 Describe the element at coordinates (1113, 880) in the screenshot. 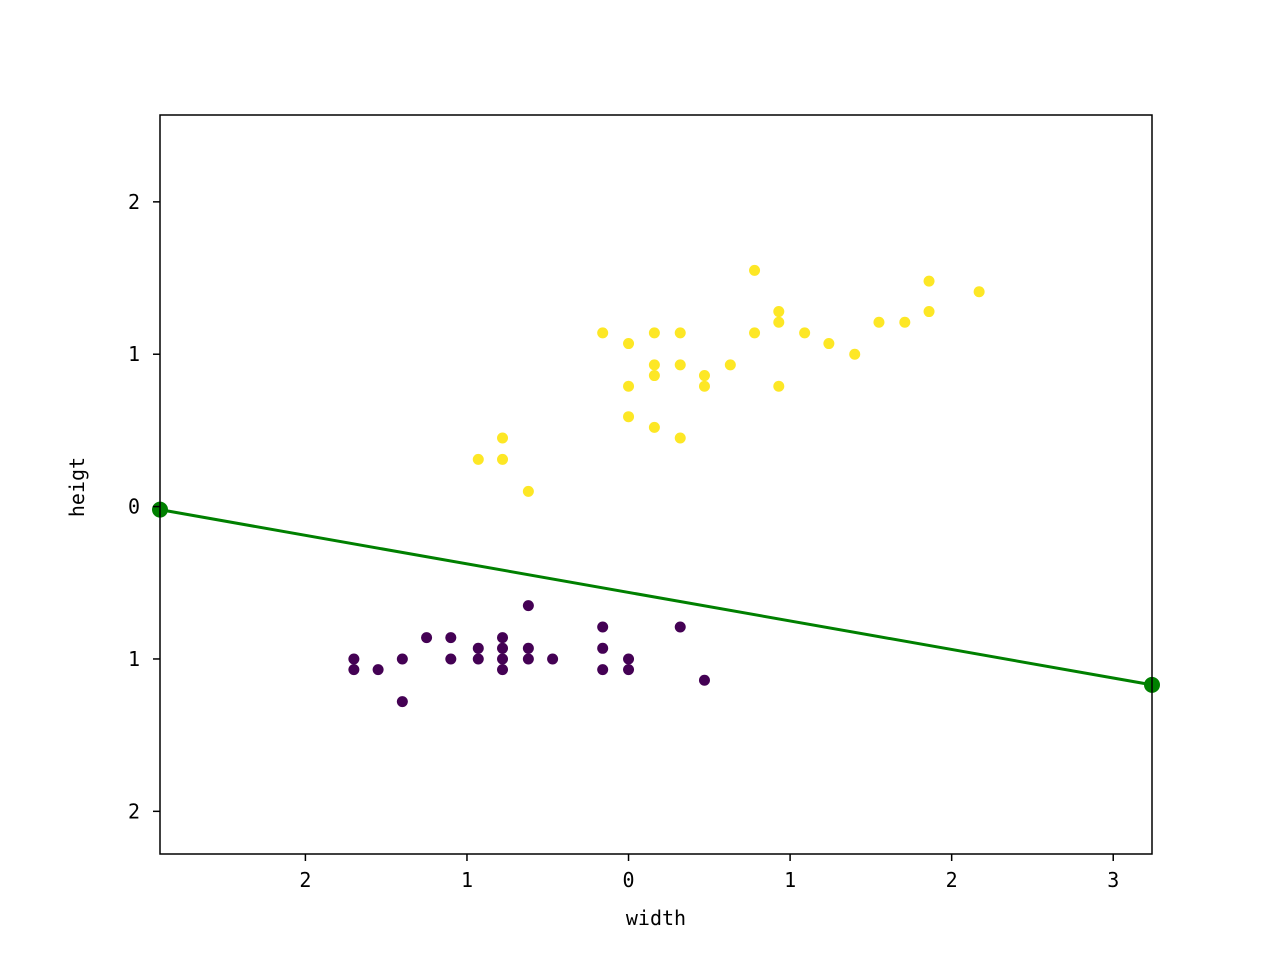

I see `x-tick-label: 3` at that location.